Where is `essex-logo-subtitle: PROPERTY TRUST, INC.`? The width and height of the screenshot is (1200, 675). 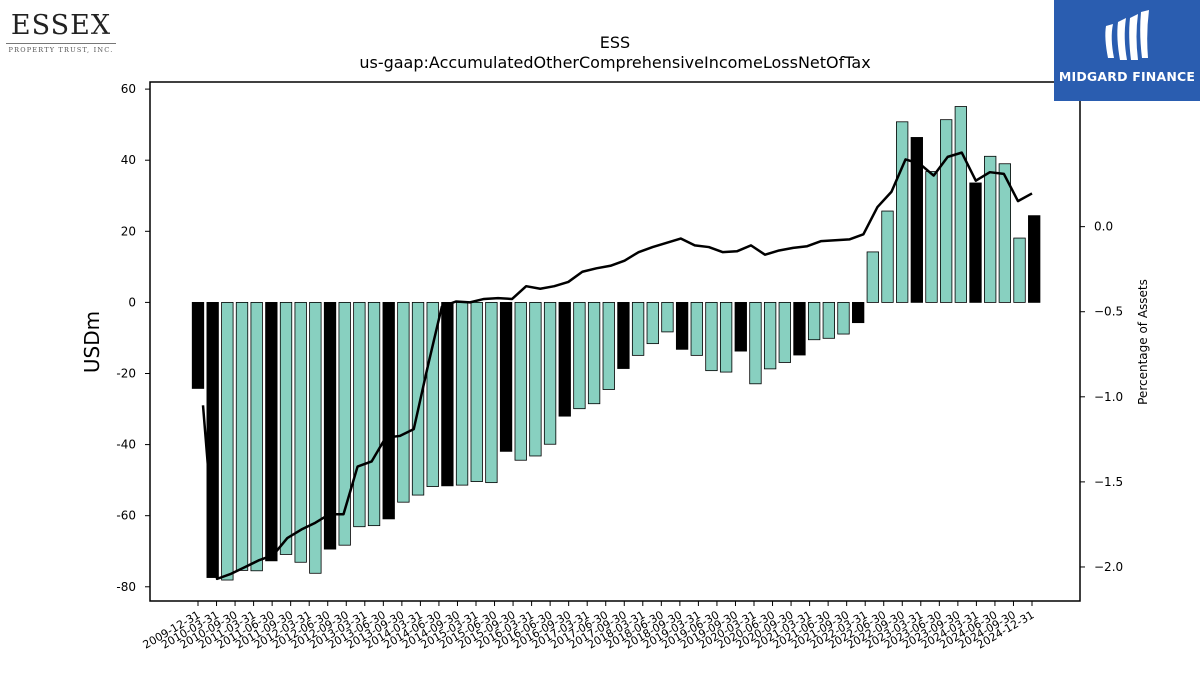 essex-logo-subtitle: PROPERTY TRUST, INC. is located at coordinates (61, 50).